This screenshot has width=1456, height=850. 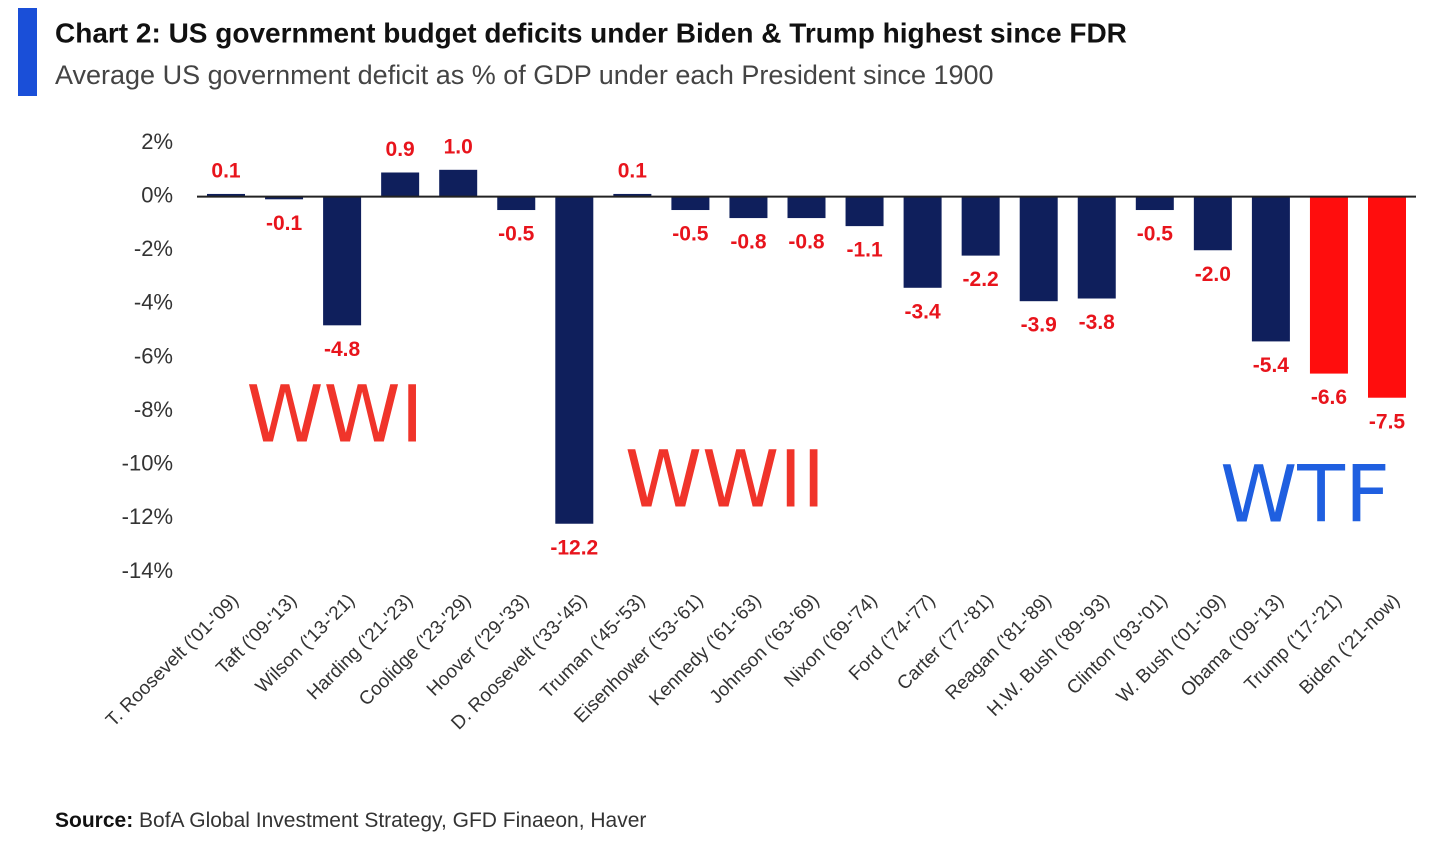 What do you see at coordinates (334, 415) in the screenshot?
I see `annotation: WWI` at bounding box center [334, 415].